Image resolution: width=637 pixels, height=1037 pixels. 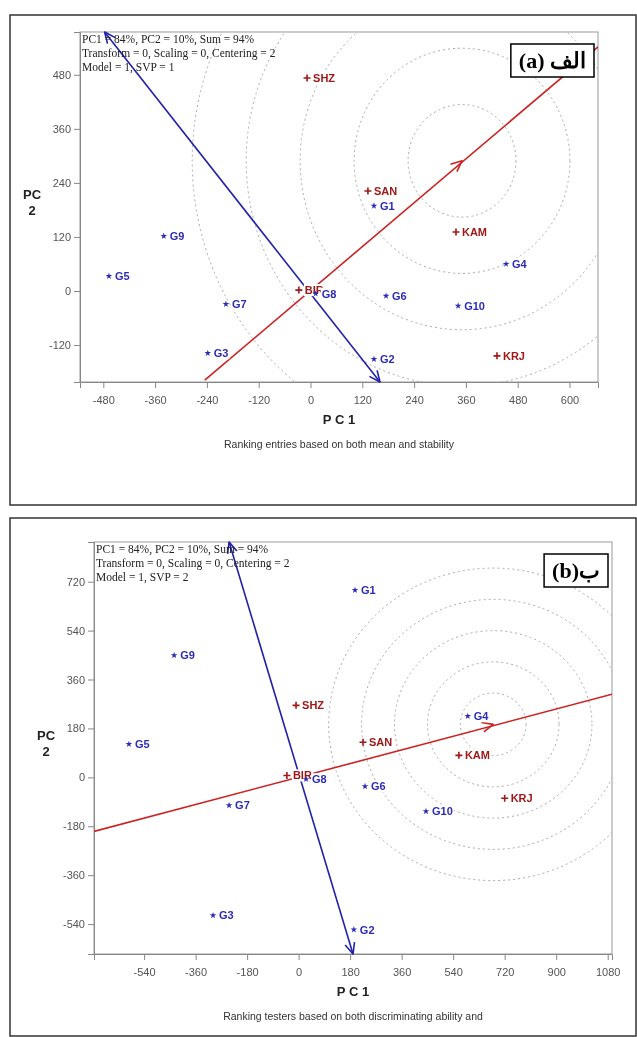 I want to click on annotation: Model = 1, SVP = 1, so click(x=128, y=67).